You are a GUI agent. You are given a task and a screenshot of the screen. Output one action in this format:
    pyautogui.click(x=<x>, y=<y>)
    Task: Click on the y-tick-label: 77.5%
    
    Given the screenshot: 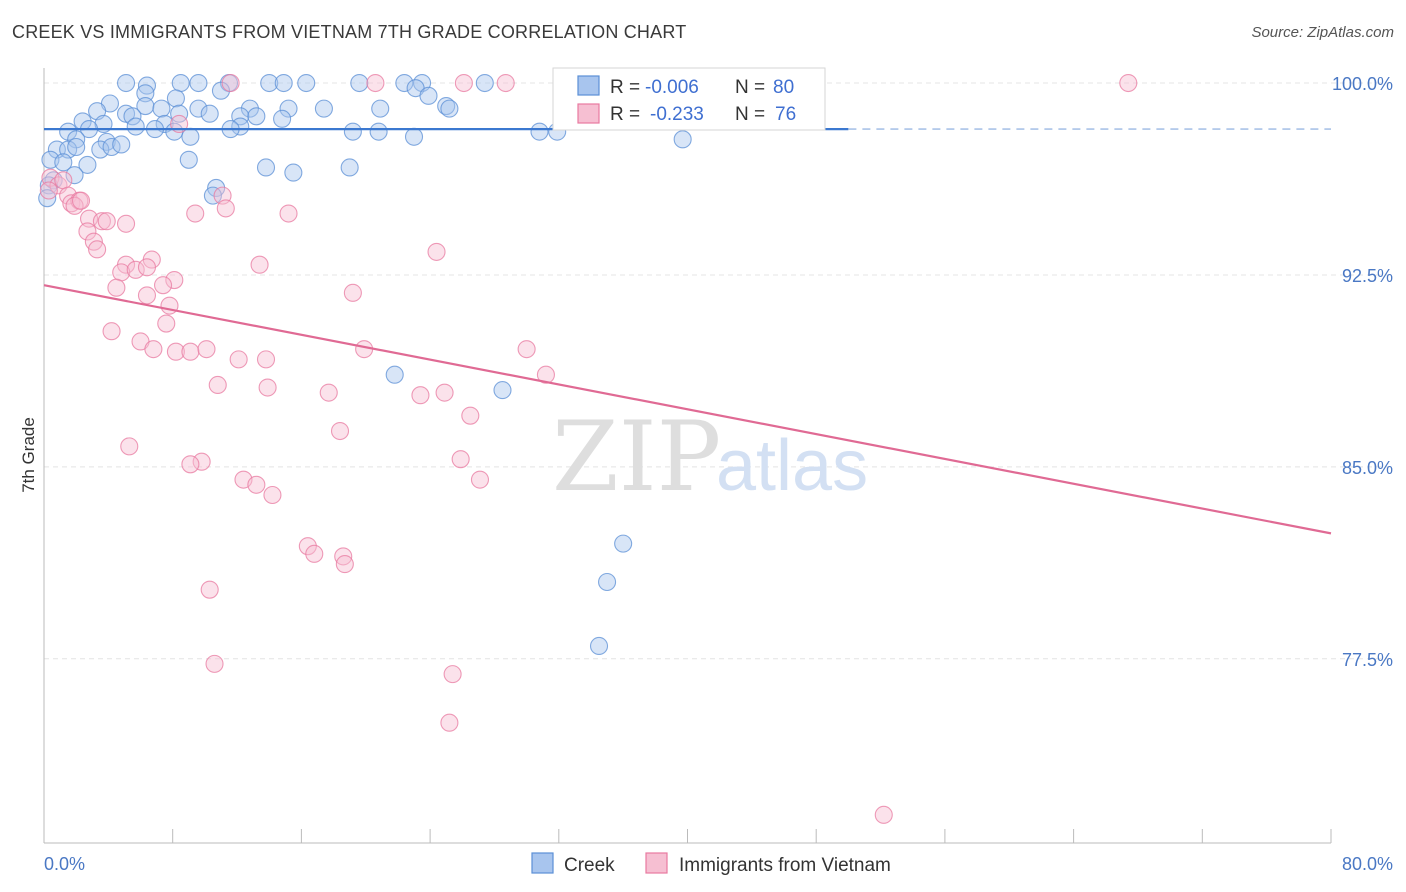 What is the action you would take?
    pyautogui.click(x=1367, y=660)
    